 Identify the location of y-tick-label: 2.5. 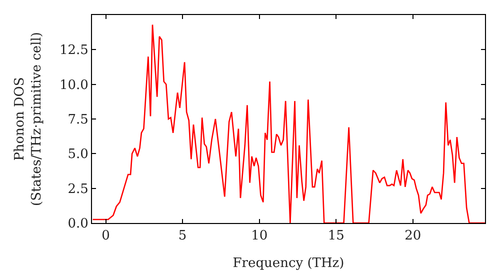
(78, 189).